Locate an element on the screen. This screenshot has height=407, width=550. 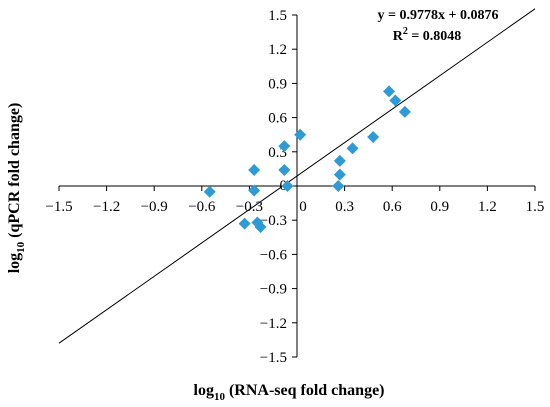
x-tick-label: −0.6 is located at coordinates (202, 207).